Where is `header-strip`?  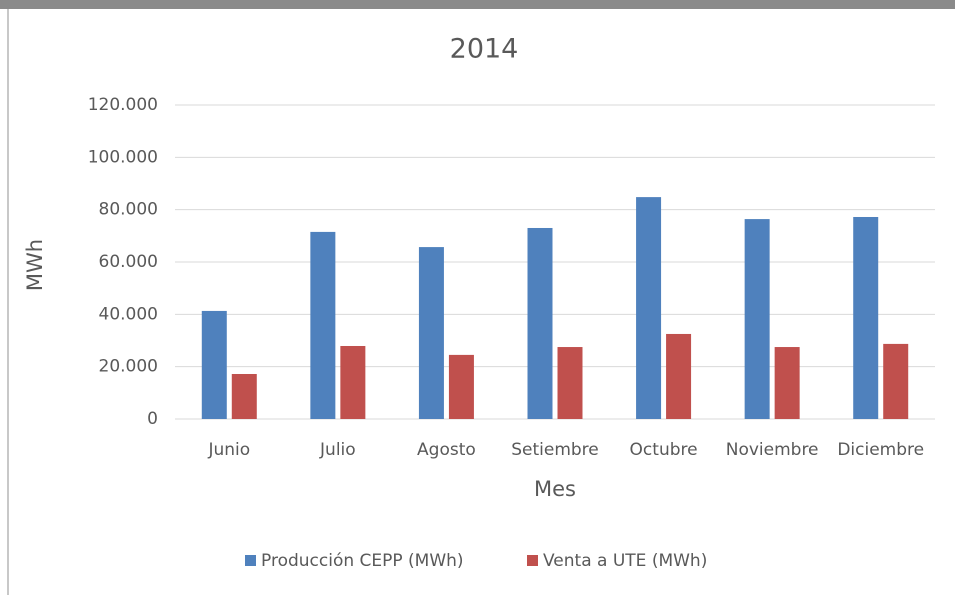
header-strip is located at coordinates (477, 4).